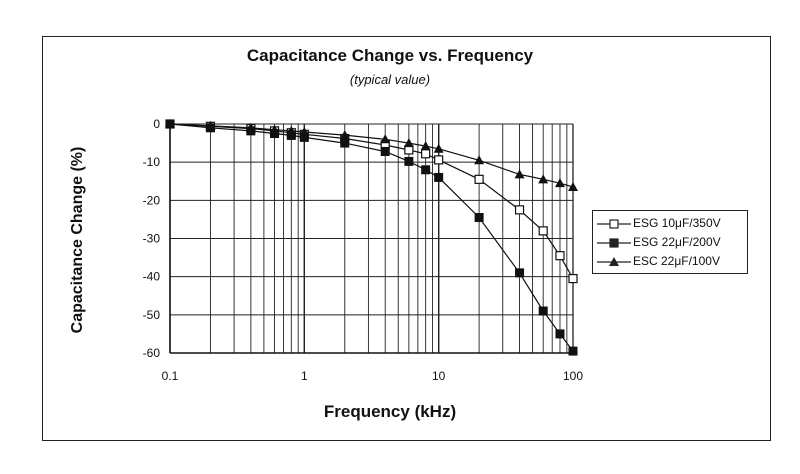 The image size is (800, 474). I want to click on y-tick-label: 0, so click(156, 124).